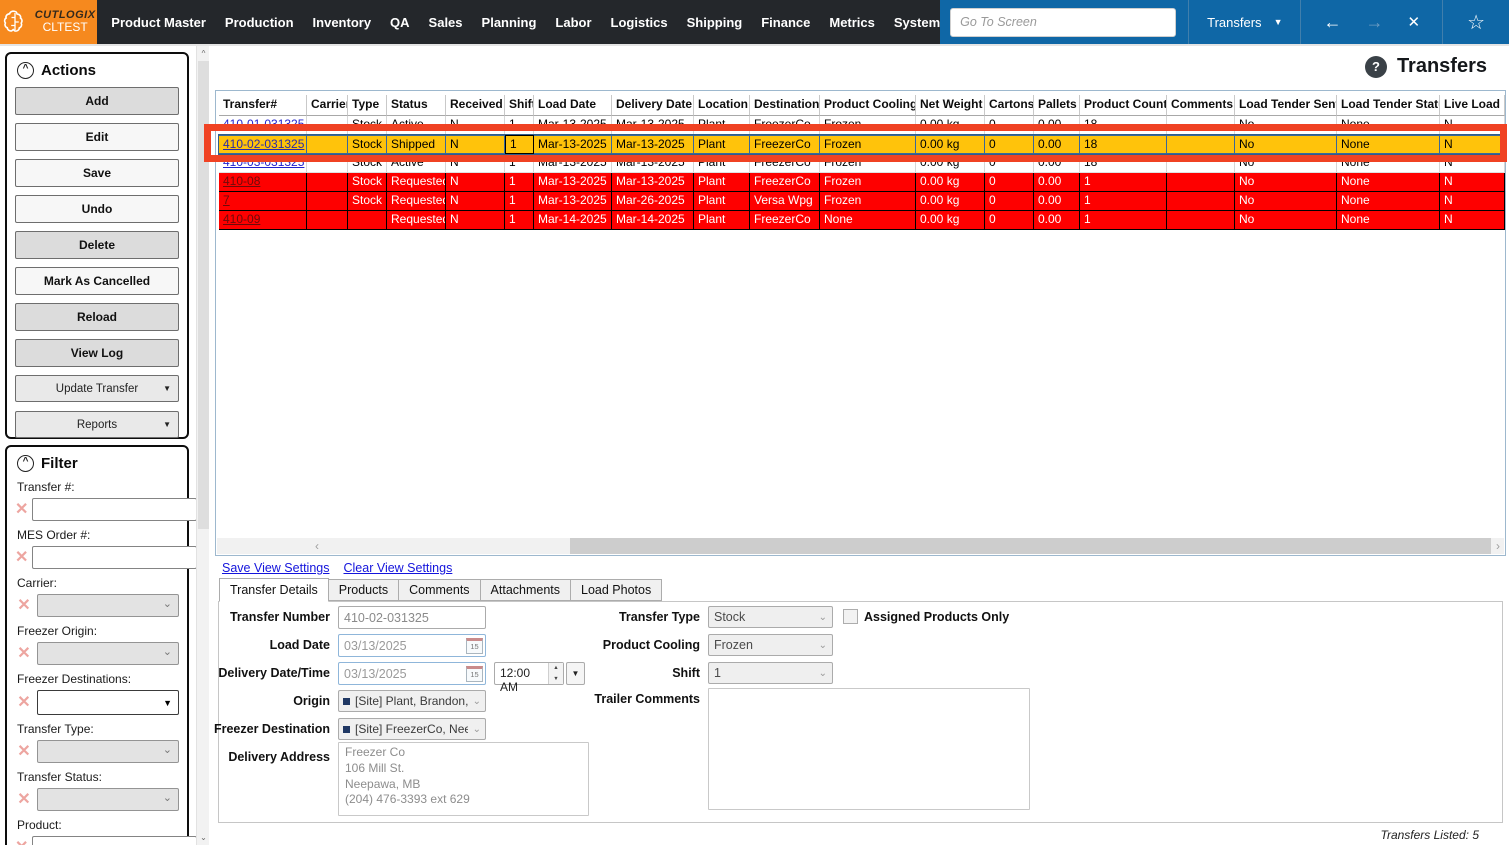 The height and width of the screenshot is (845, 1509). Describe the element at coordinates (97, 353) in the screenshot. I see `view-log-button: View Log` at that location.